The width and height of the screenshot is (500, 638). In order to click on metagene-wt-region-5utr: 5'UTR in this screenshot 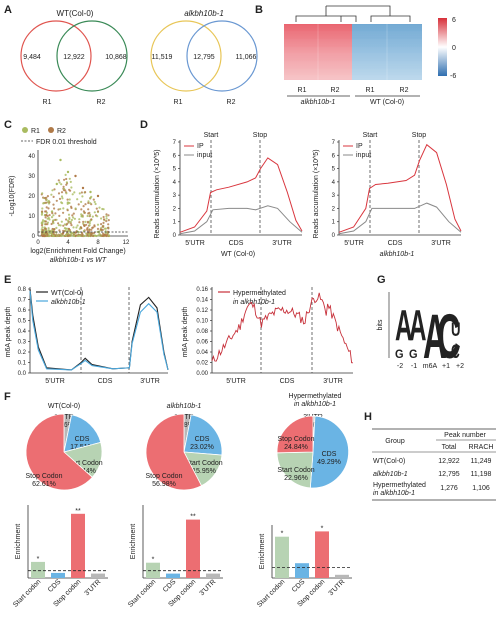, I will do `click(195, 243)`.